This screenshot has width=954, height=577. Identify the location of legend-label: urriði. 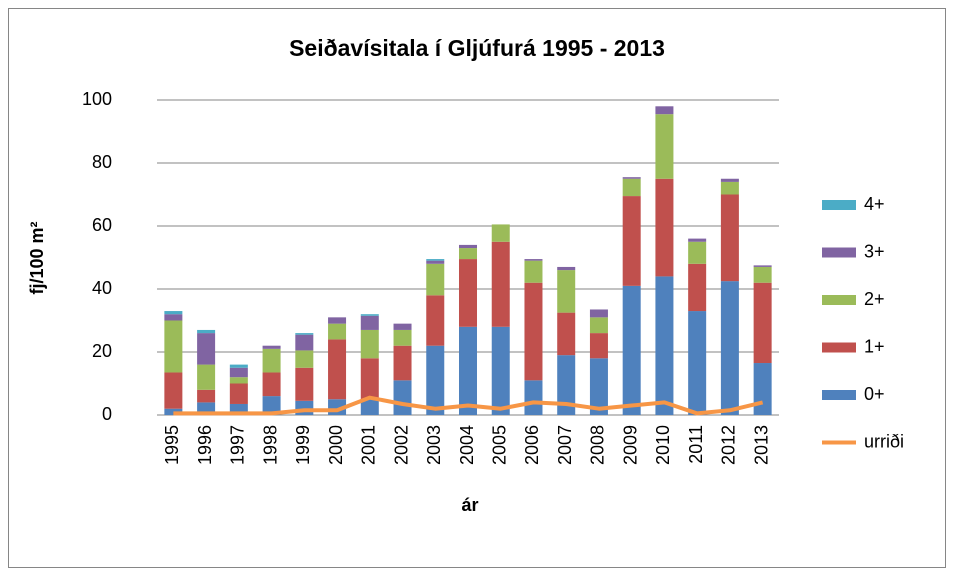
(884, 441).